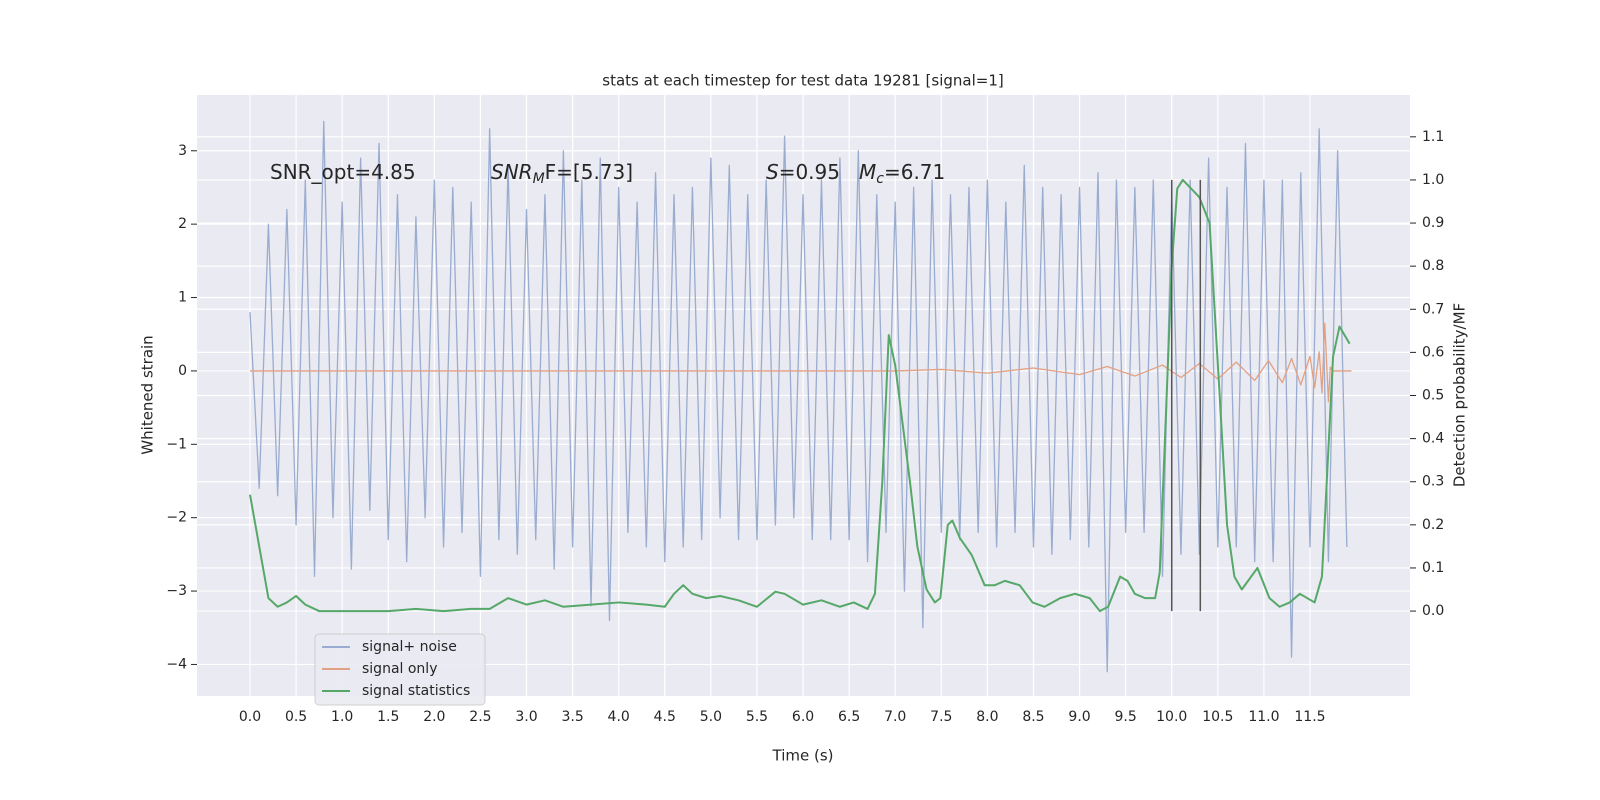 The image size is (1600, 800). I want to click on y-tick-label: 2, so click(182, 224).